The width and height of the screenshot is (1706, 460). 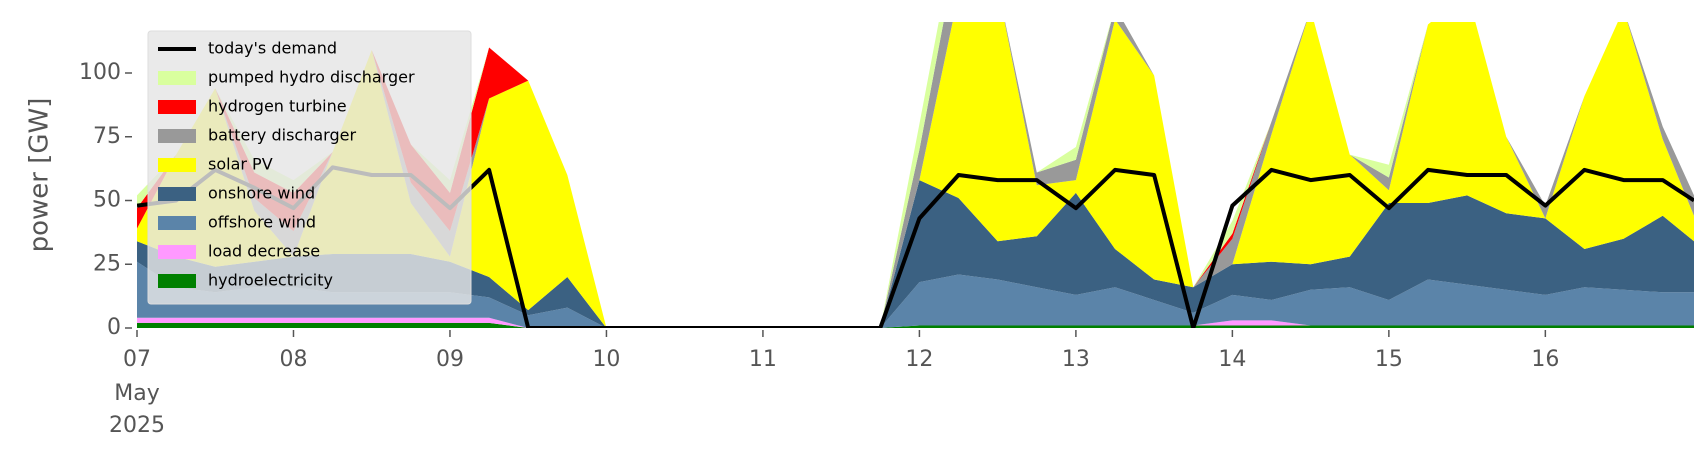 What do you see at coordinates (261, 193) in the screenshot?
I see `legend-label: onshore wind` at bounding box center [261, 193].